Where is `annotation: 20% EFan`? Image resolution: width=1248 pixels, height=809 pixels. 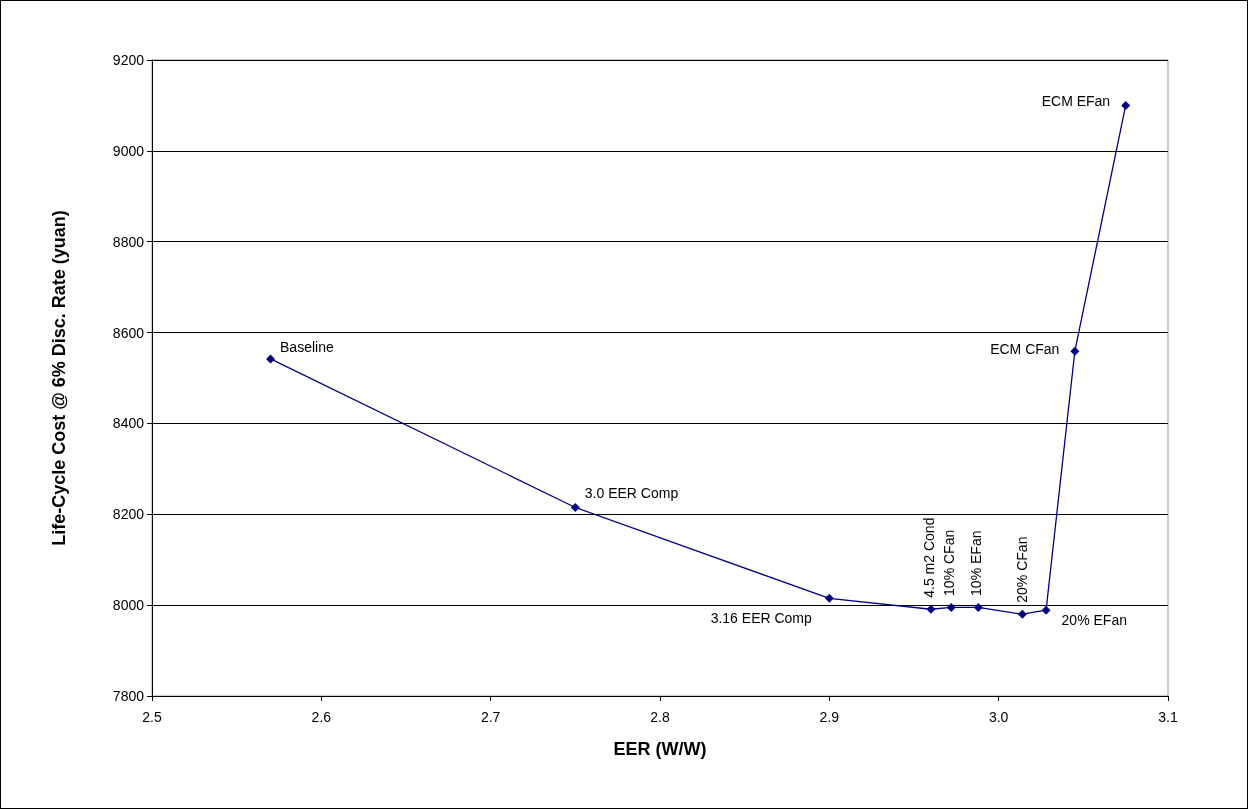
annotation: 20% EFan is located at coordinates (1094, 620).